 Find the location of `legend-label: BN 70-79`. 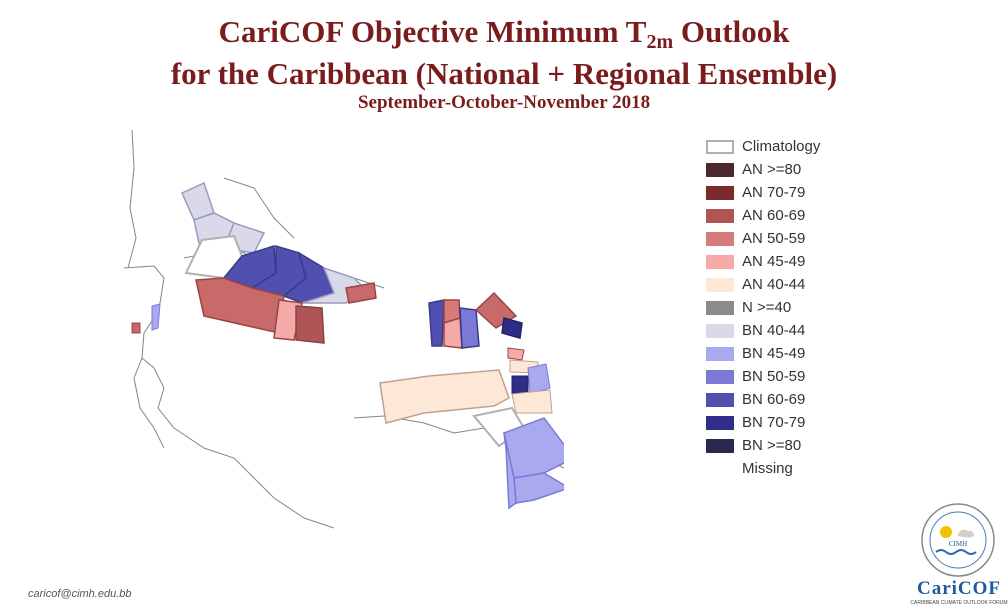

legend-label: BN 70-79 is located at coordinates (774, 422).